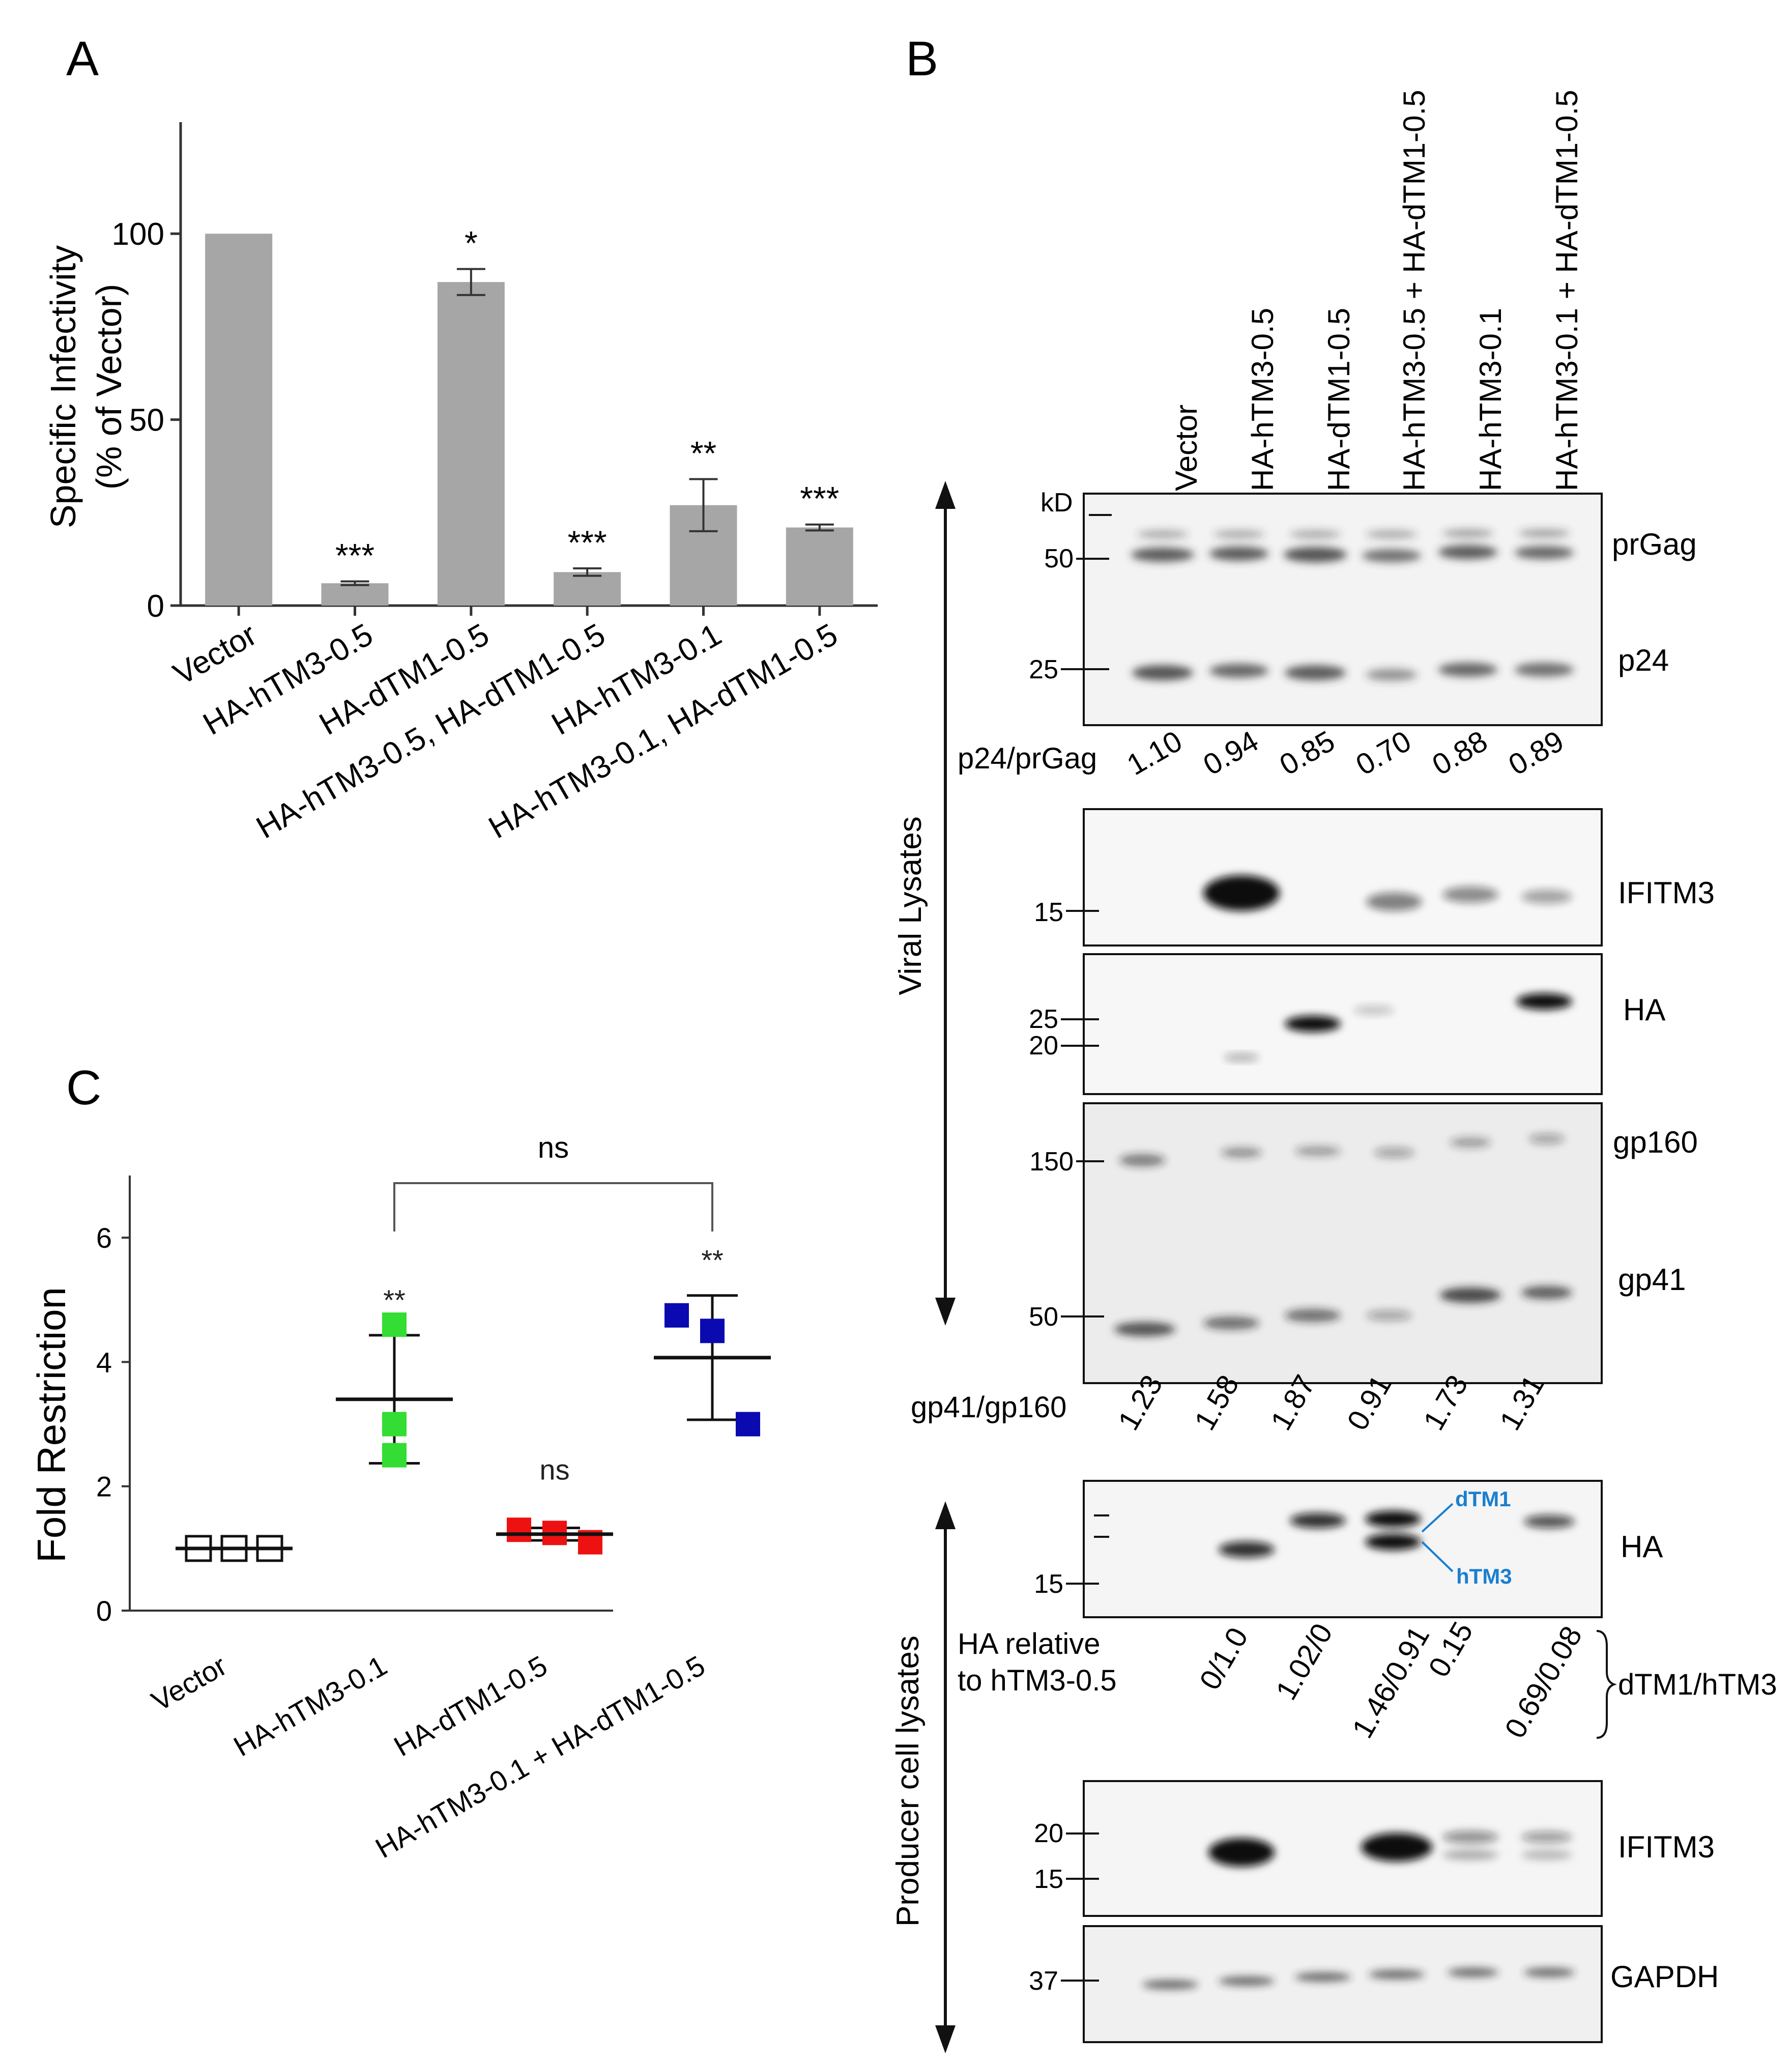  What do you see at coordinates (1414, 290) in the screenshot?
I see `lane-header: HA-hTM3-0.5 + HA-dTM1-0.5` at bounding box center [1414, 290].